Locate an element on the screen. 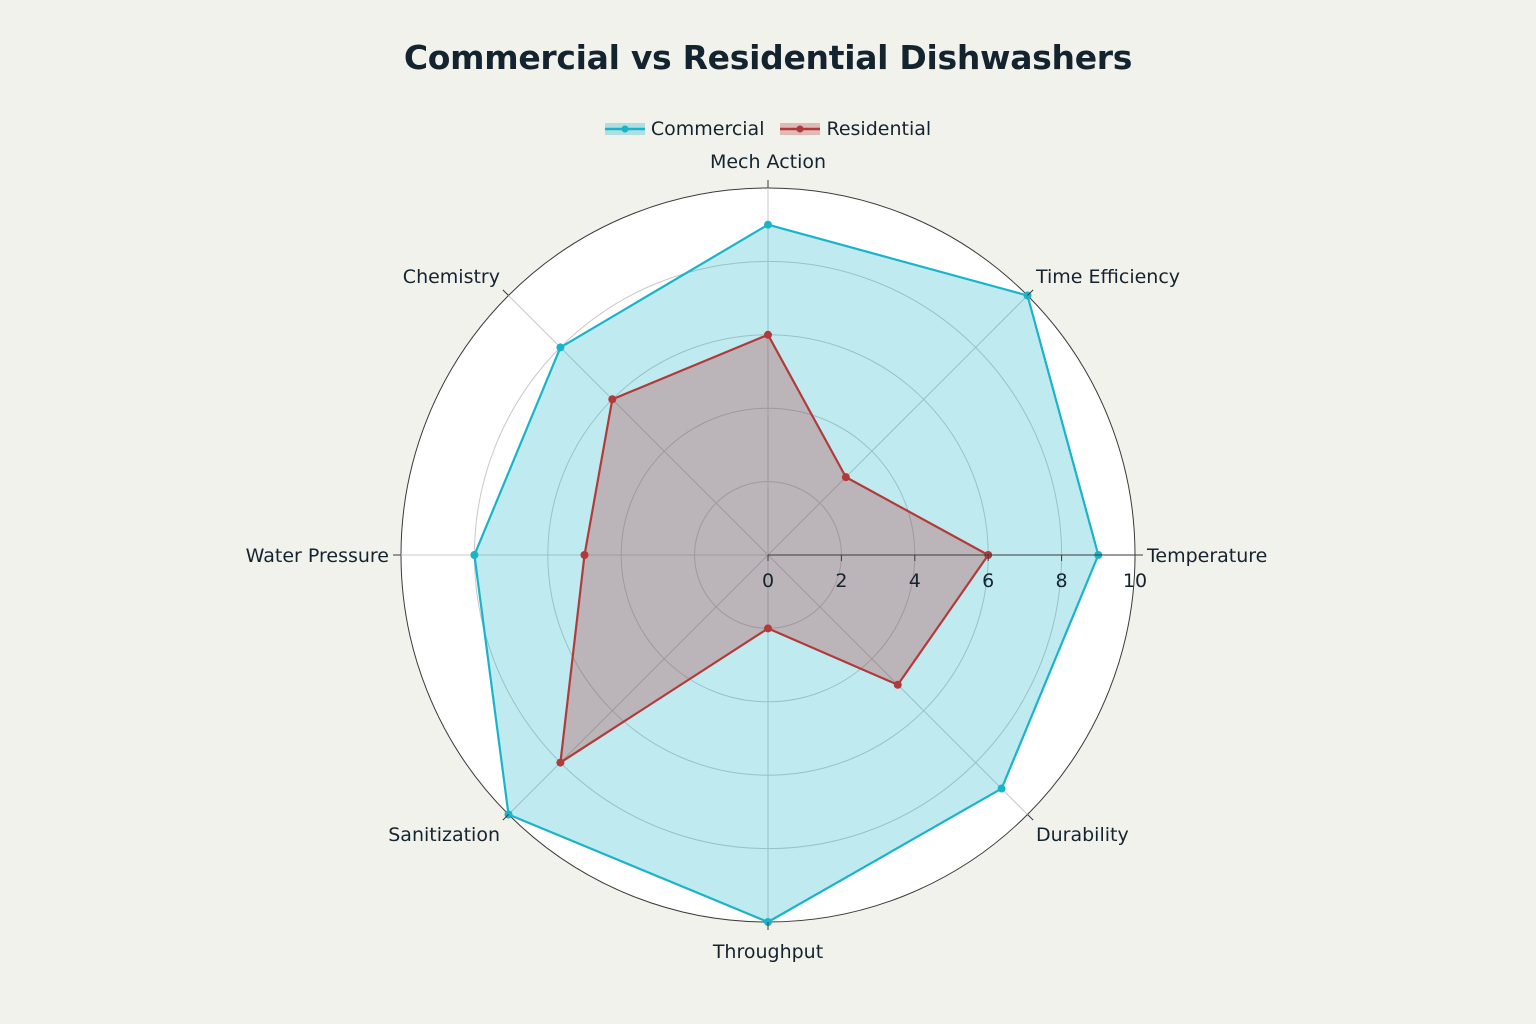 This screenshot has height=1024, width=1536. axis-label-temperature: Temperature is located at coordinates (1206, 556).